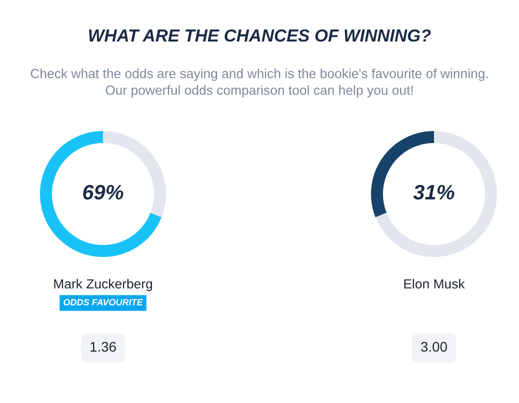 The width and height of the screenshot is (519, 403). I want to click on text: Check what the odds are saying and which is the bookie's favourite of winning. Our powerful odds comparison tool can help you out!, so click(259, 83).